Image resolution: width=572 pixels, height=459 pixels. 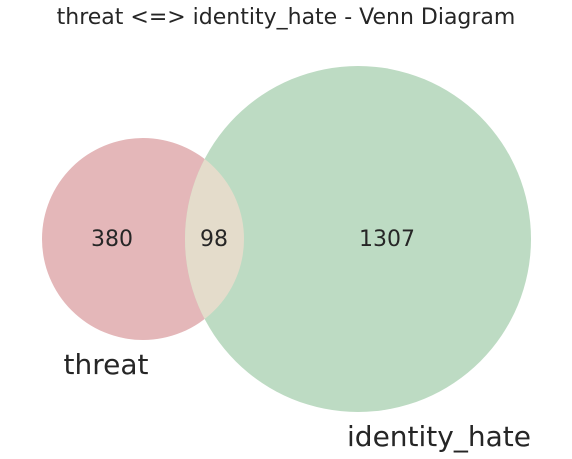 I want to click on intersection-count: 98, so click(x=214, y=239).